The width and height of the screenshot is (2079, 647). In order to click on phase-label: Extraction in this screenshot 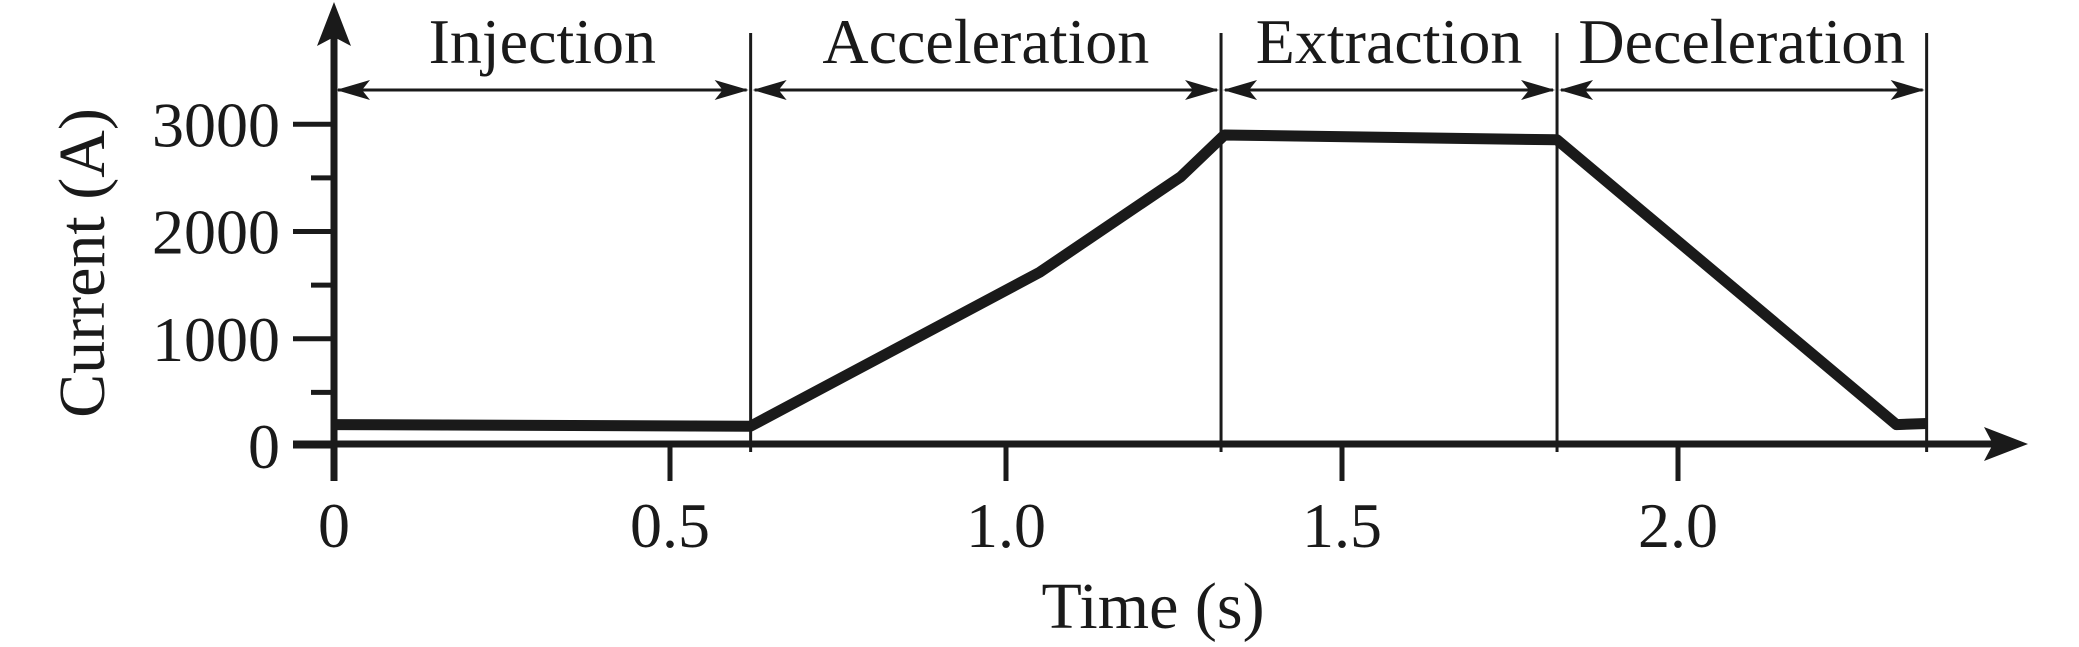, I will do `click(1389, 41)`.